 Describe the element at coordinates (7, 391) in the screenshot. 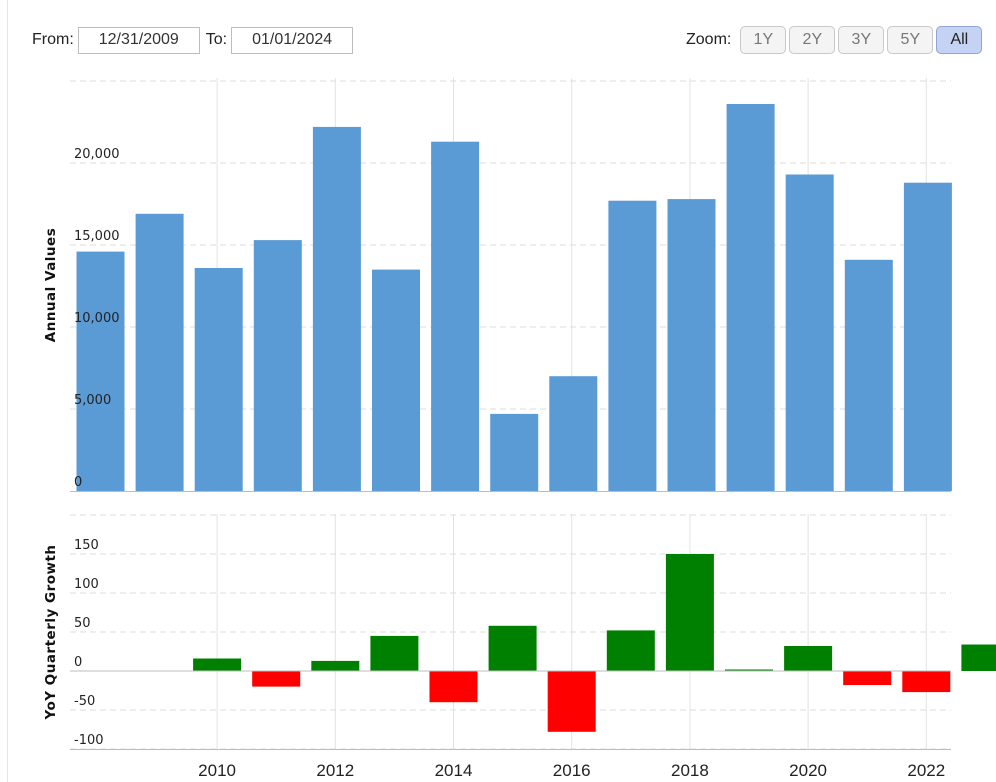

I see `left-border` at that location.